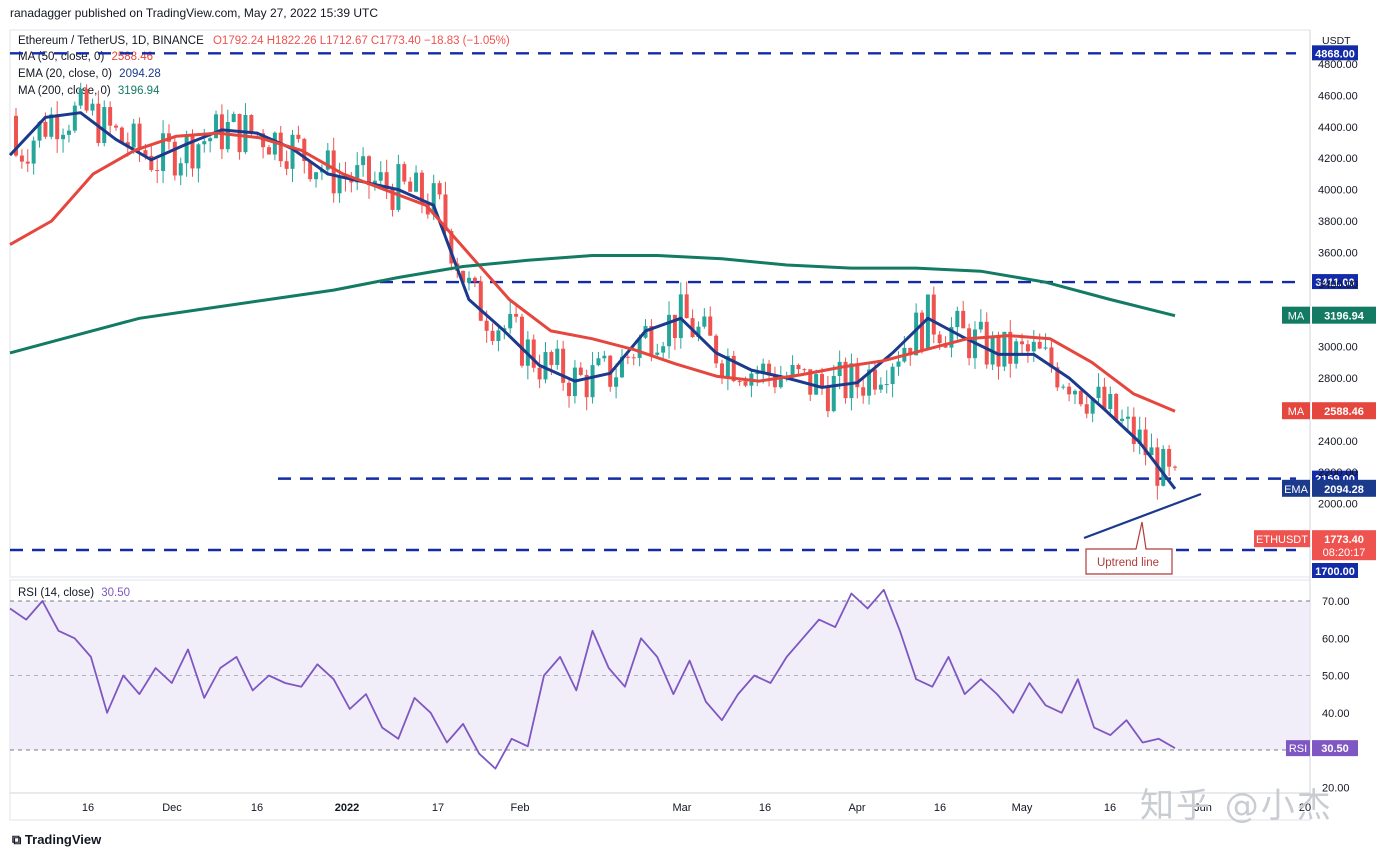 The height and width of the screenshot is (857, 1392). I want to click on watermark: 知乎 @小杰, so click(1236, 806).